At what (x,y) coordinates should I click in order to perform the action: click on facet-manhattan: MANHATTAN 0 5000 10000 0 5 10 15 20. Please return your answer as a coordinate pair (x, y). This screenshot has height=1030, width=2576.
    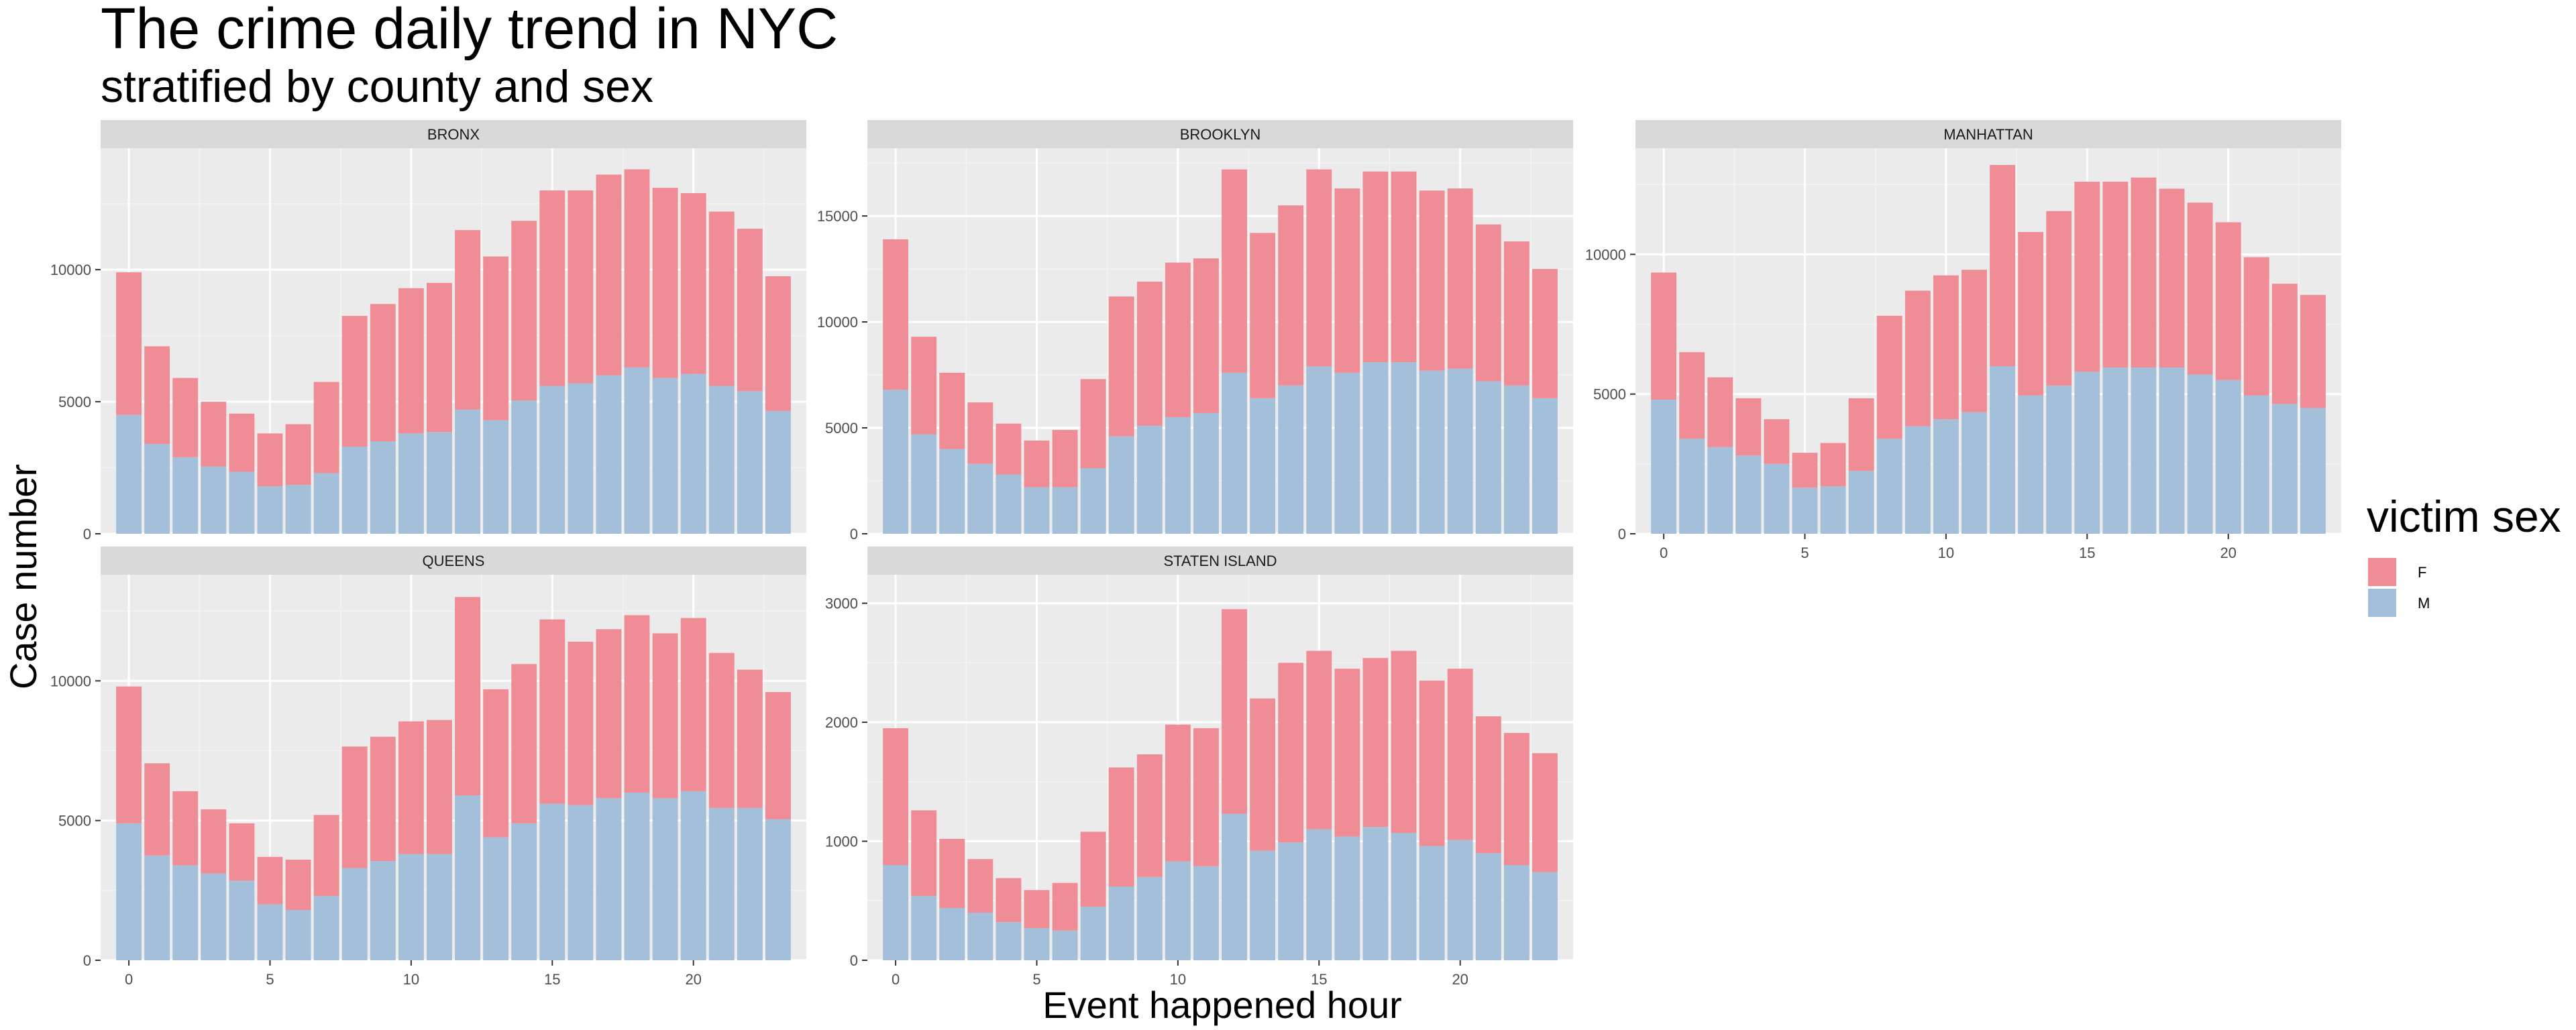
    Looking at the image, I should click on (1963, 340).